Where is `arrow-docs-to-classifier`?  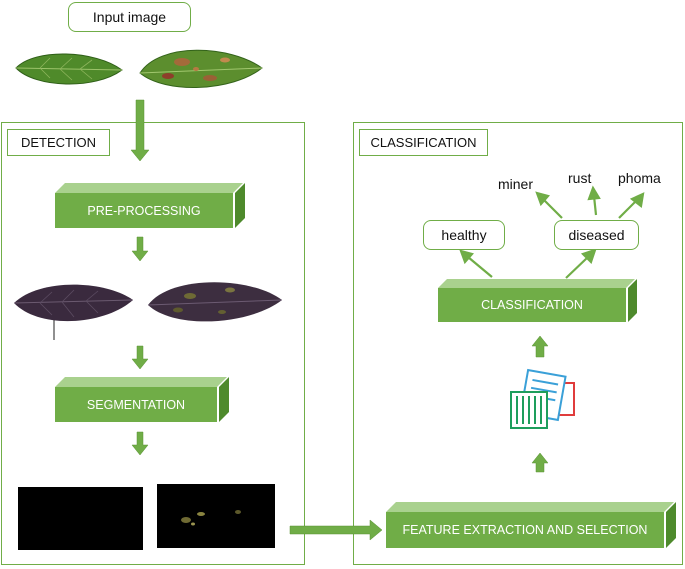 arrow-docs-to-classifier is located at coordinates (540, 346).